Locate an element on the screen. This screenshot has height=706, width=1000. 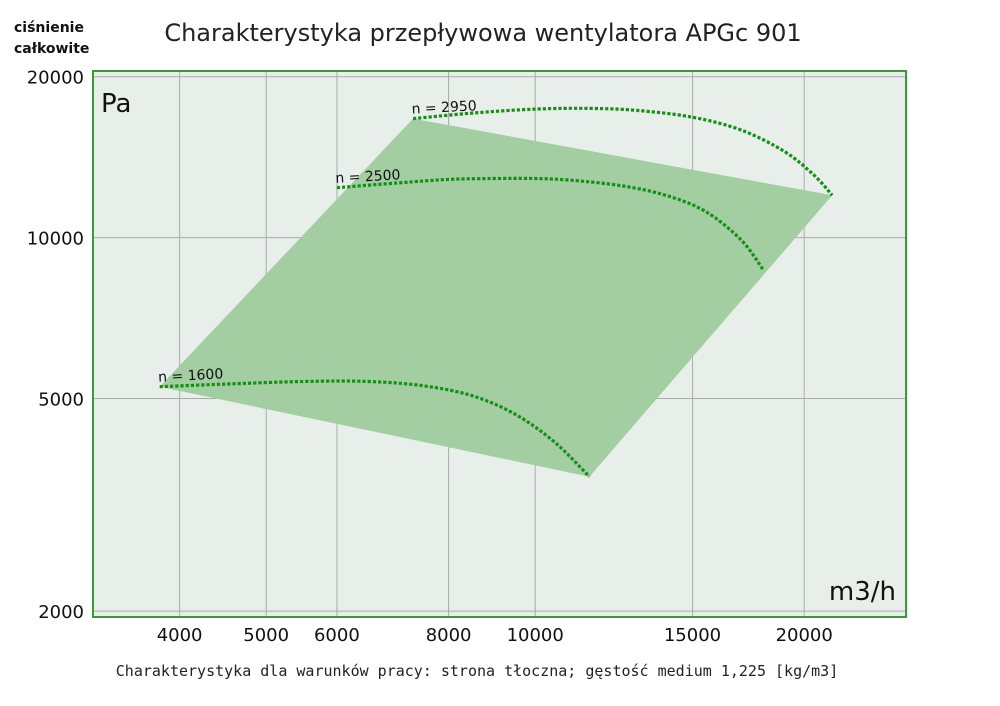
y-axis-ticks: 2000 5000 10000 20000 is located at coordinates (55, 345).